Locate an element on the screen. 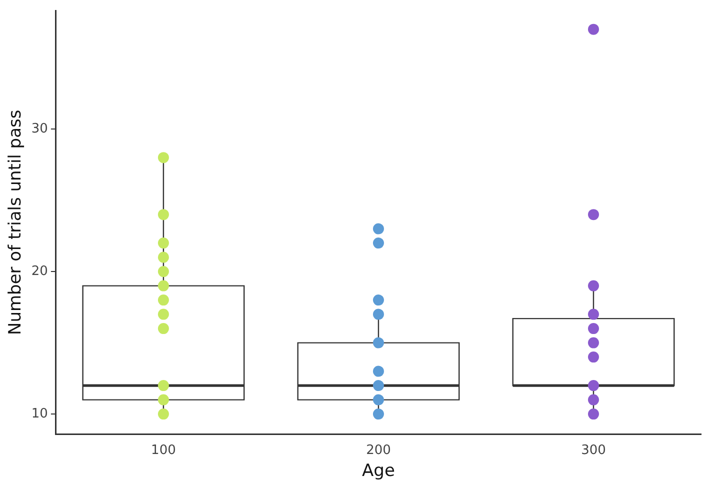  y-tick-label: 30 is located at coordinates (39, 128).